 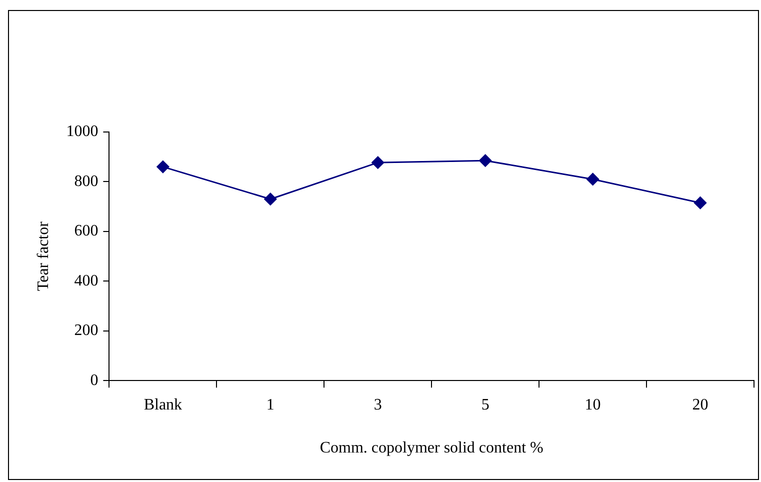 What do you see at coordinates (86, 331) in the screenshot?
I see `y-tick-label: 200` at bounding box center [86, 331].